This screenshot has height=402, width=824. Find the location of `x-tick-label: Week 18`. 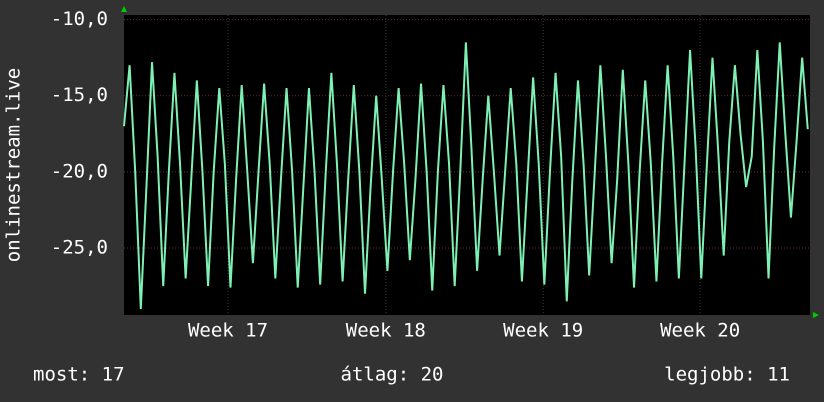

x-tick-label: Week 18 is located at coordinates (386, 331).